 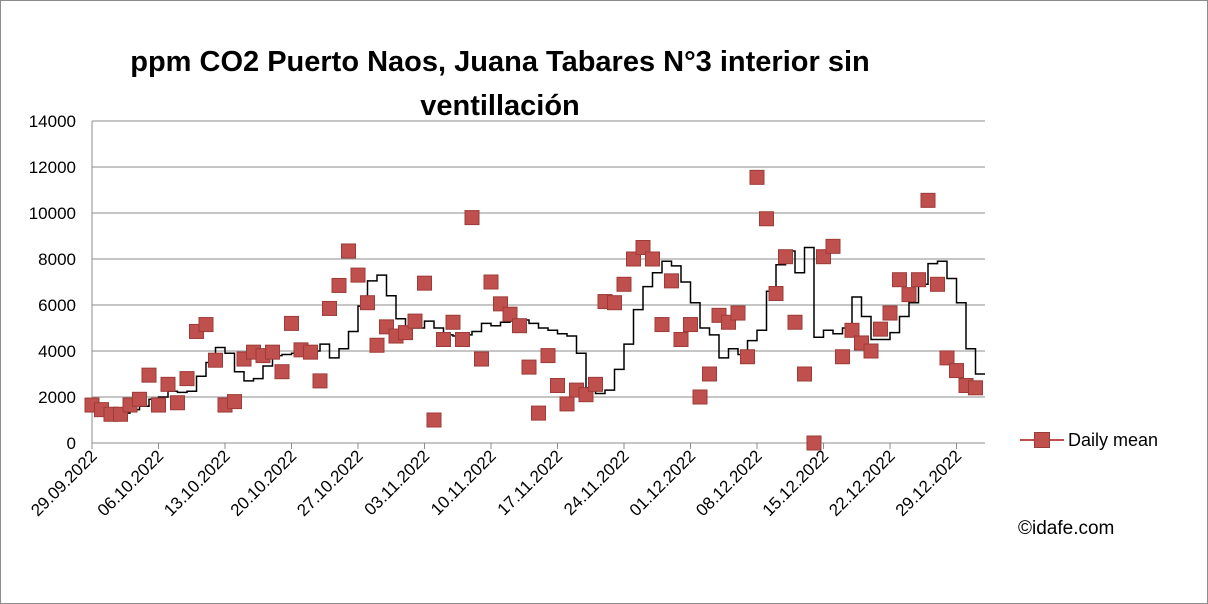 What do you see at coordinates (1113, 439) in the screenshot?
I see `legend-label: Daily mean` at bounding box center [1113, 439].